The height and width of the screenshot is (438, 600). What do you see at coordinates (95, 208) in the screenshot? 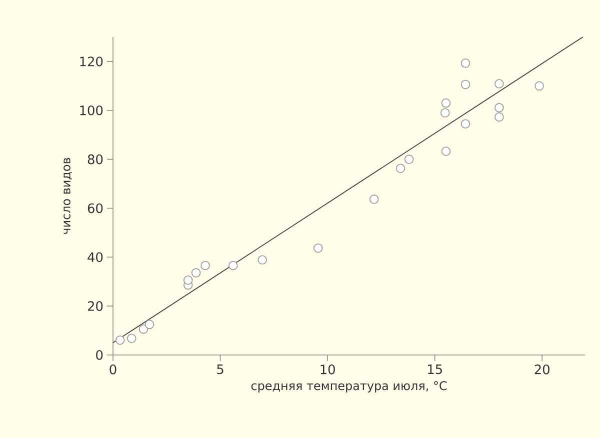
I see `y-tick-label: 60` at bounding box center [95, 208].